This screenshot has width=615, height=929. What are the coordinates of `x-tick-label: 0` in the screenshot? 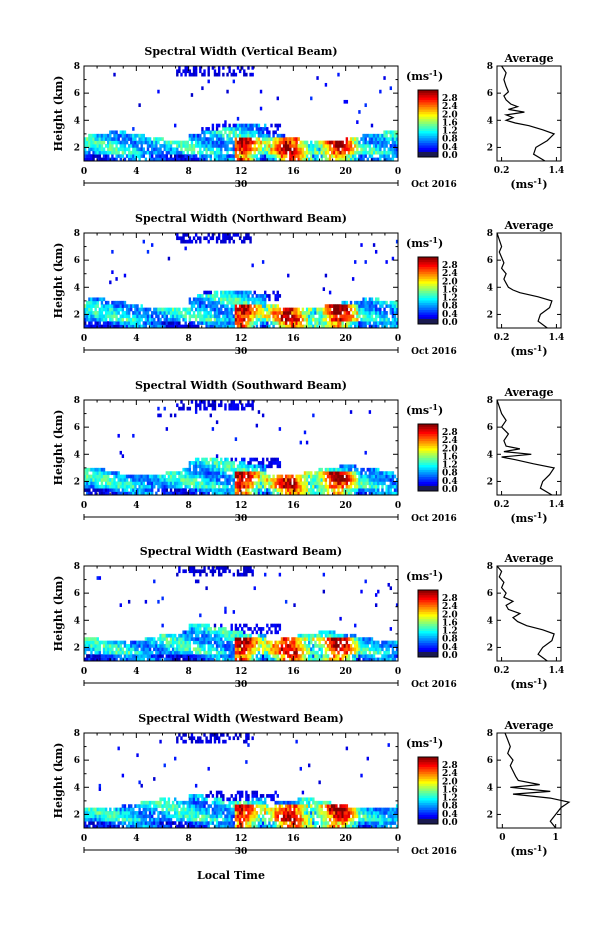 It's located at (84, 339).